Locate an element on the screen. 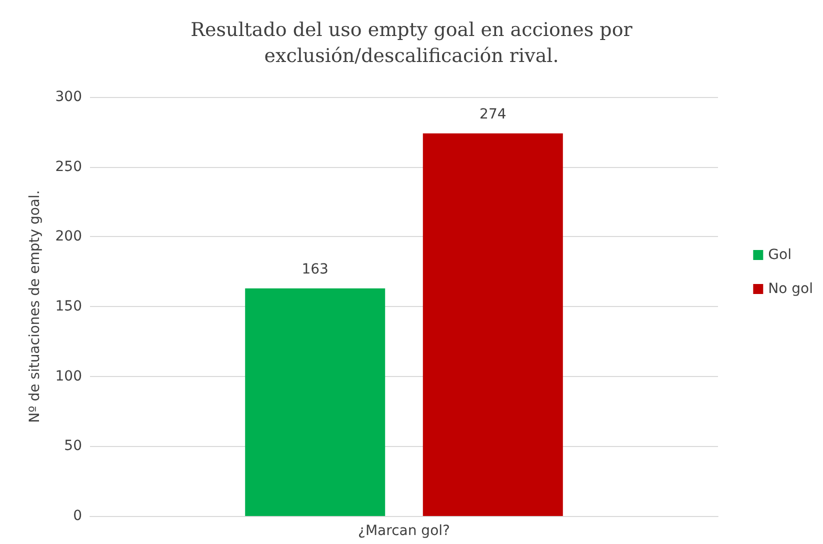 Image resolution: width=823 pixels, height=544 pixels. y-axis-title: Nº de situaciones de empty goal. is located at coordinates (35, 306).